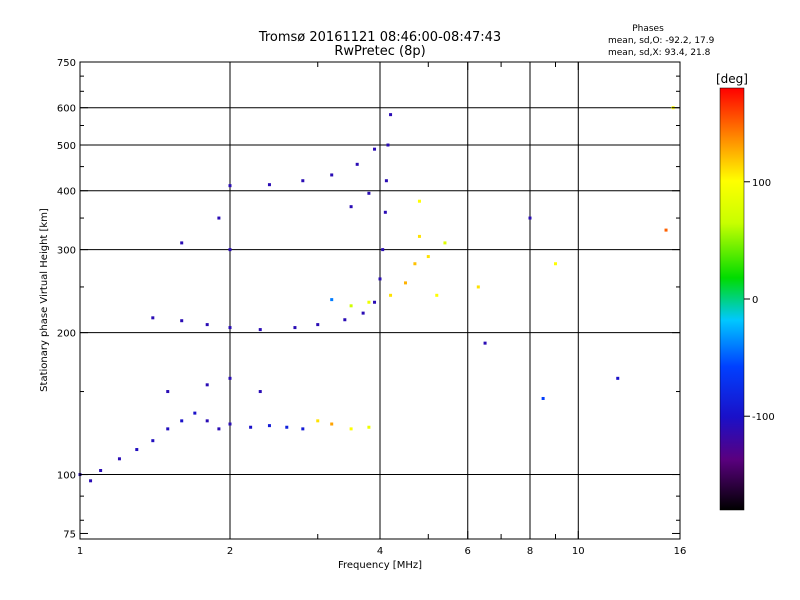  What do you see at coordinates (661, 41) in the screenshot?
I see `info-line-o: mean, sd,O: -92.2, 17.9` at bounding box center [661, 41].